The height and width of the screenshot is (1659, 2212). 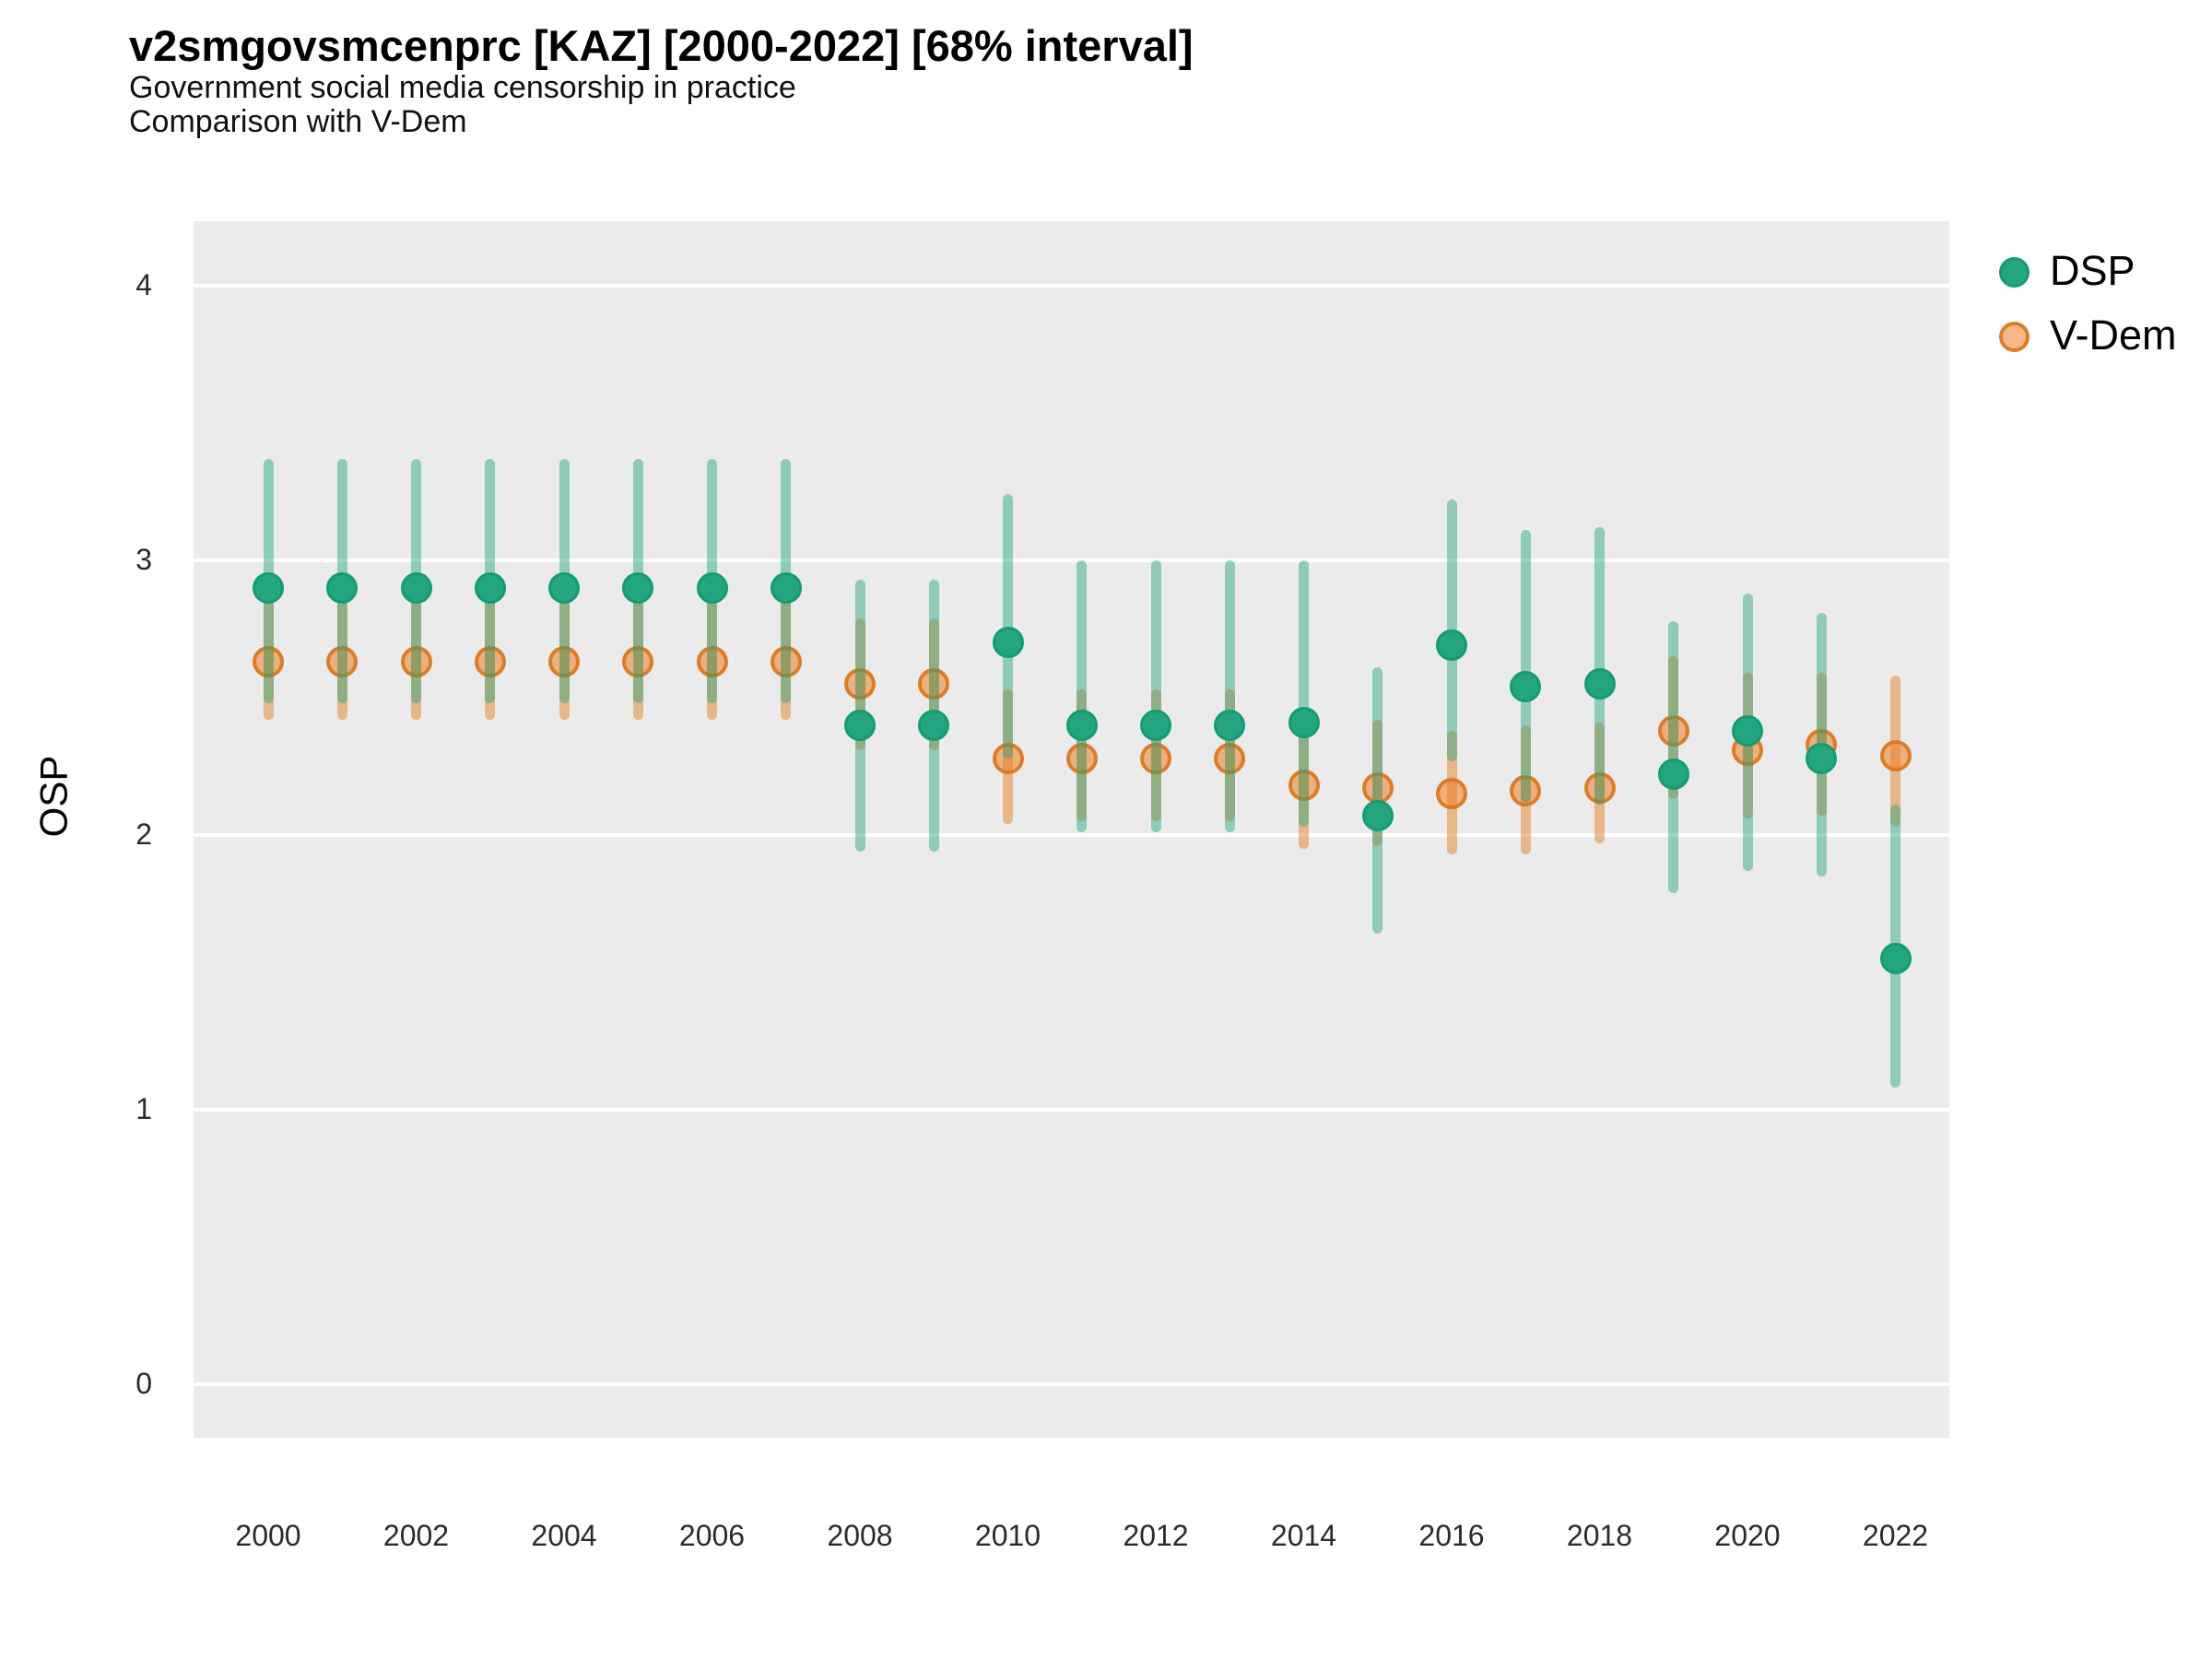 What do you see at coordinates (1156, 1535) in the screenshot?
I see `x-tick-label-2012: 2012` at bounding box center [1156, 1535].